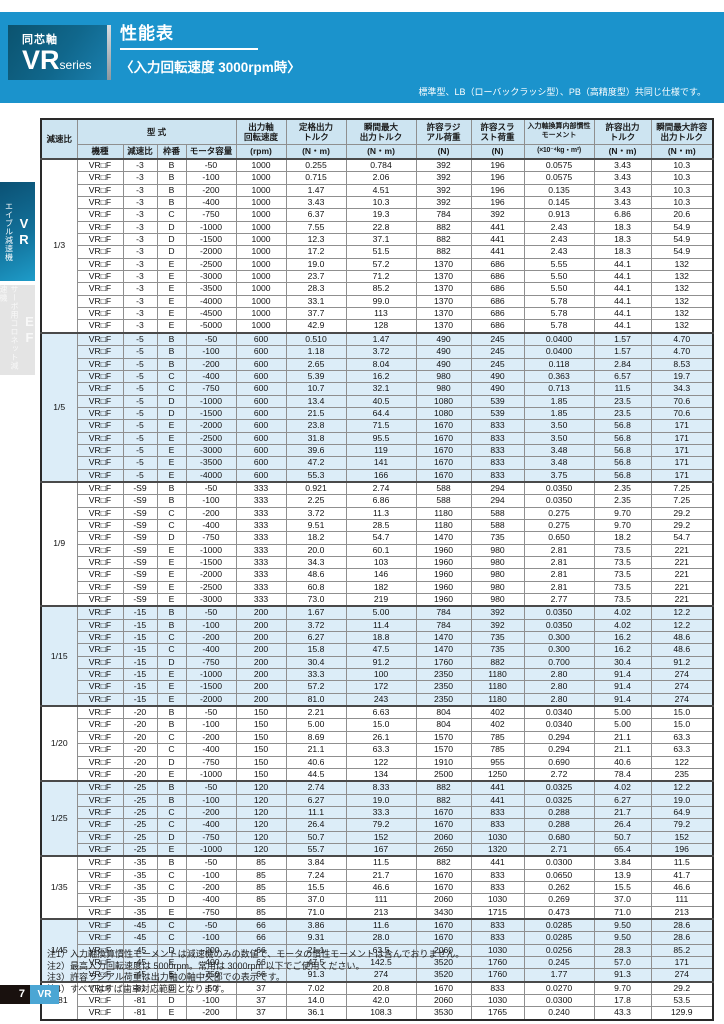  What do you see at coordinates (443, 587) in the screenshot?
I see `table-cell: 1960` at bounding box center [443, 587].